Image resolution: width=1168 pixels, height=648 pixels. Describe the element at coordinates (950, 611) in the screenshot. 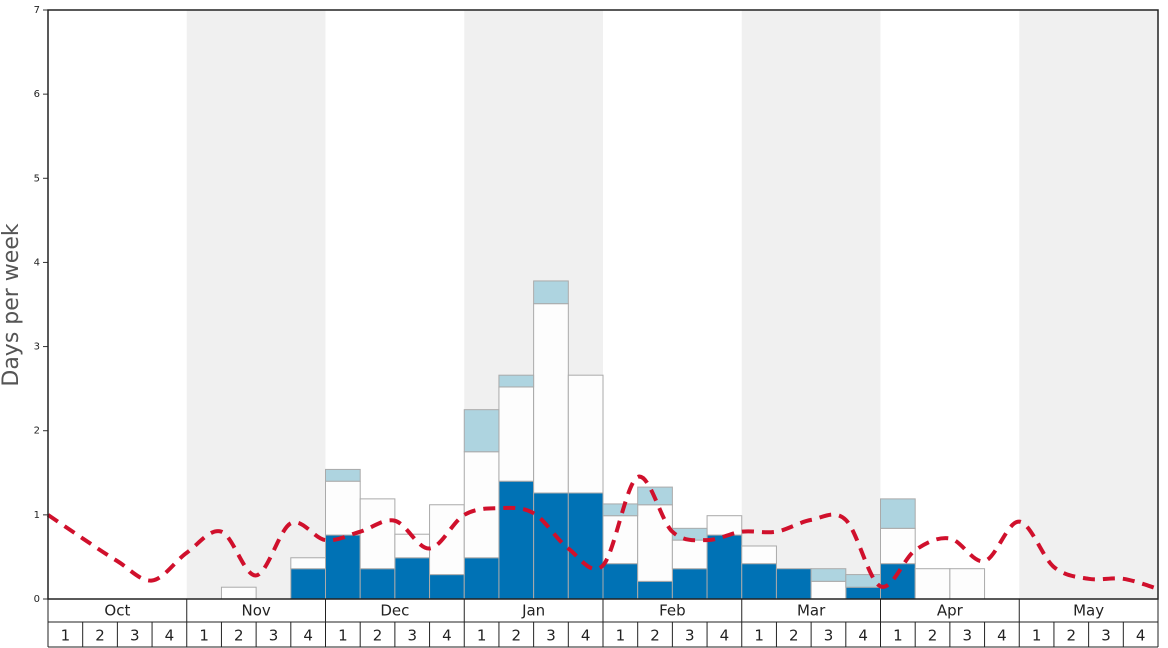

I see `month-label: Apr` at that location.